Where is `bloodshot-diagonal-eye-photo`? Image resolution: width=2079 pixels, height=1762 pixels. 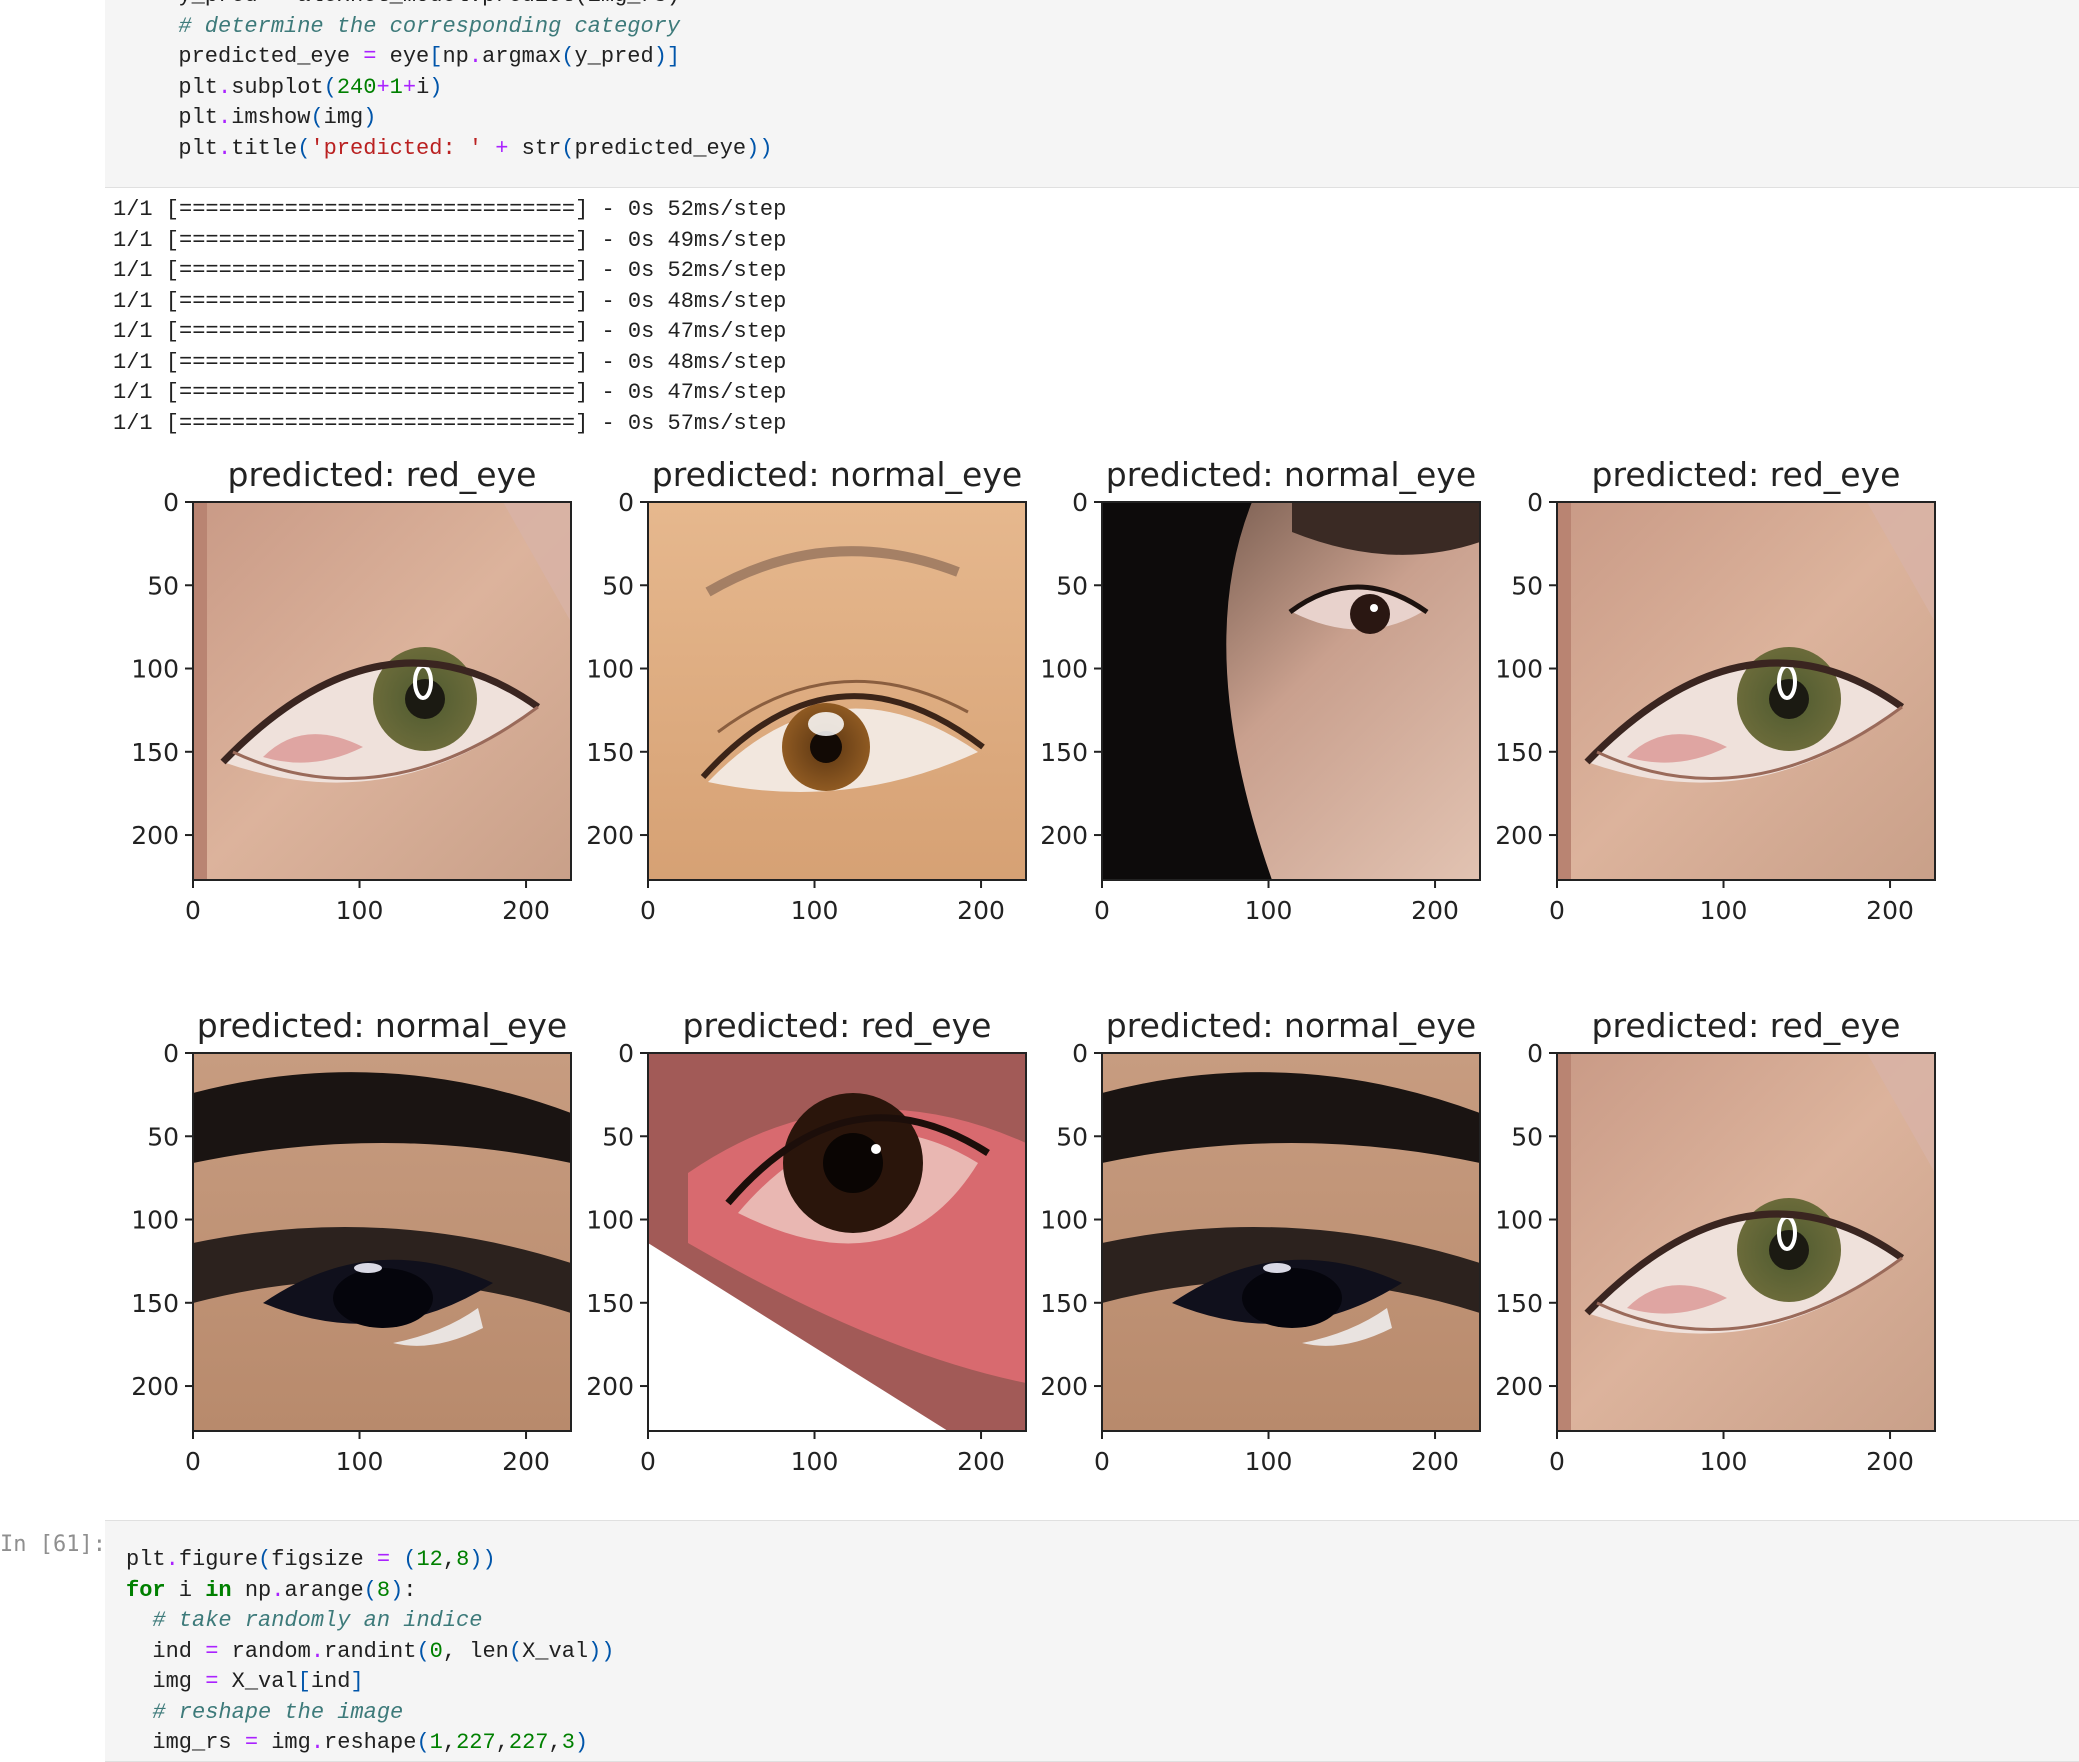
bloodshot-diagonal-eye-photo is located at coordinates (837, 1242).